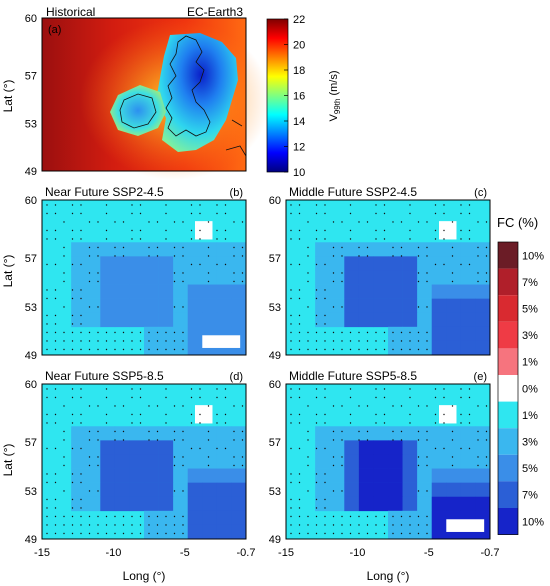 This screenshot has width=550, height=586. Describe the element at coordinates (294, 96) in the screenshot. I see `historical-colorbar-ticks: 22 20 18 16 14 12 10` at that location.